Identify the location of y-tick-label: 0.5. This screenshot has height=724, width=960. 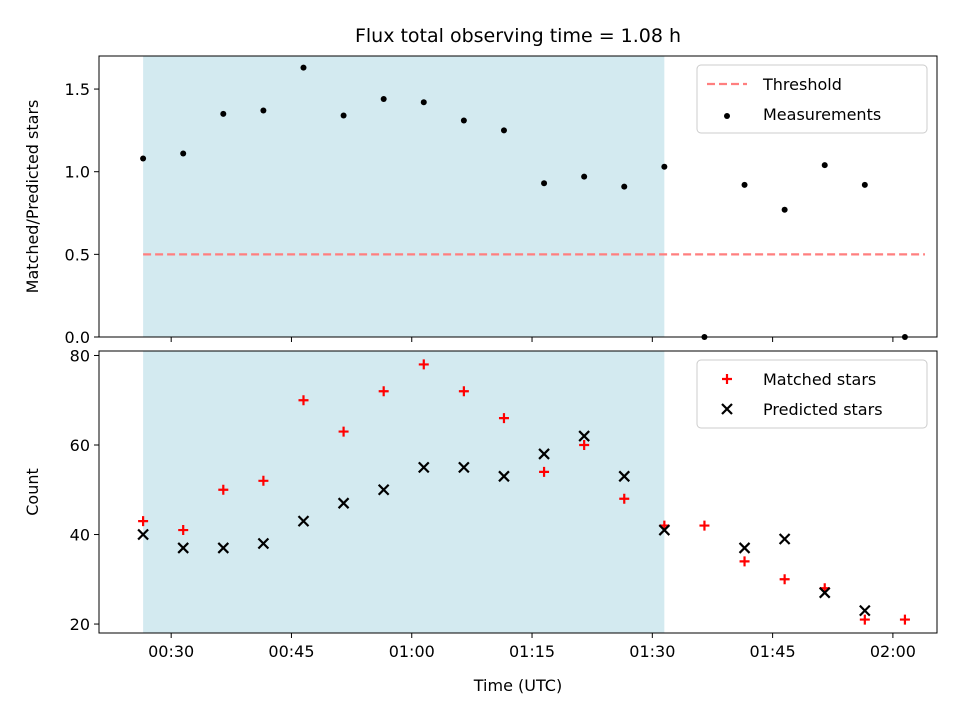
(77, 254).